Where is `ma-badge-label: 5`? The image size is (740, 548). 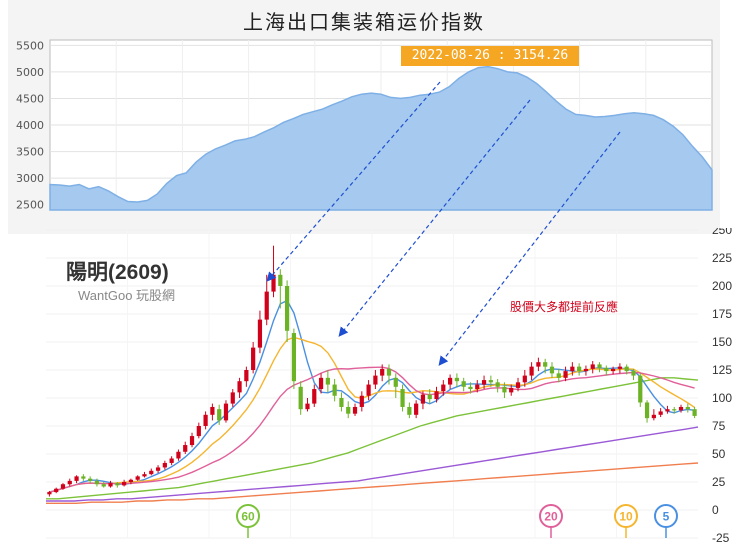 ma-badge-label: 5 is located at coordinates (666, 517).